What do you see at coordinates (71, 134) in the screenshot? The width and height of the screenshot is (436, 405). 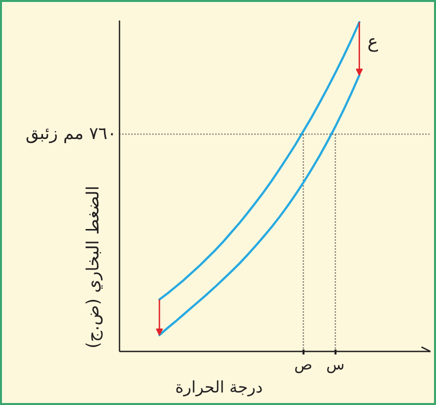 I see `ref-line-label: ٧٦٠ مم زئبق` at bounding box center [71, 134].